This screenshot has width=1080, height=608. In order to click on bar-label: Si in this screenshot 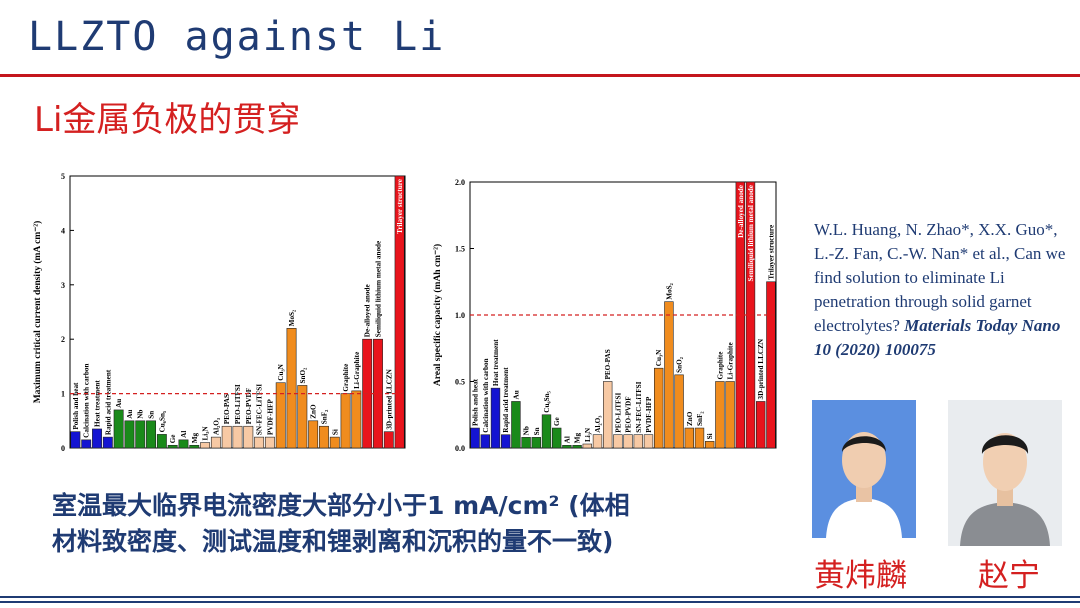, I will do `click(335, 432)`.